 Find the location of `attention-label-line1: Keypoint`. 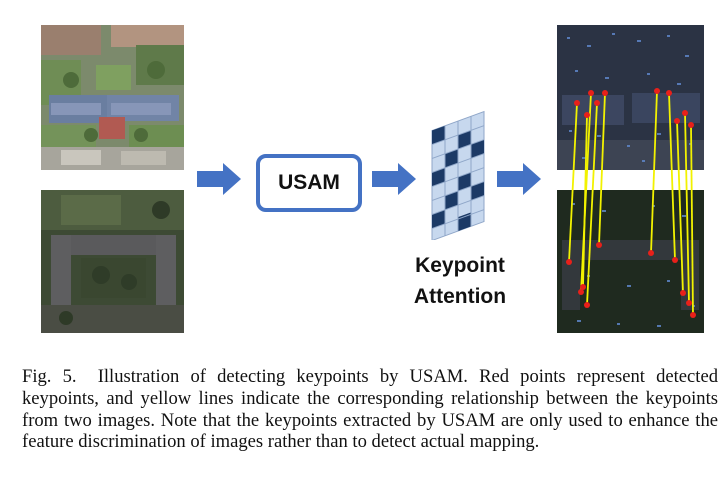

attention-label-line1: Keypoint is located at coordinates (460, 265).